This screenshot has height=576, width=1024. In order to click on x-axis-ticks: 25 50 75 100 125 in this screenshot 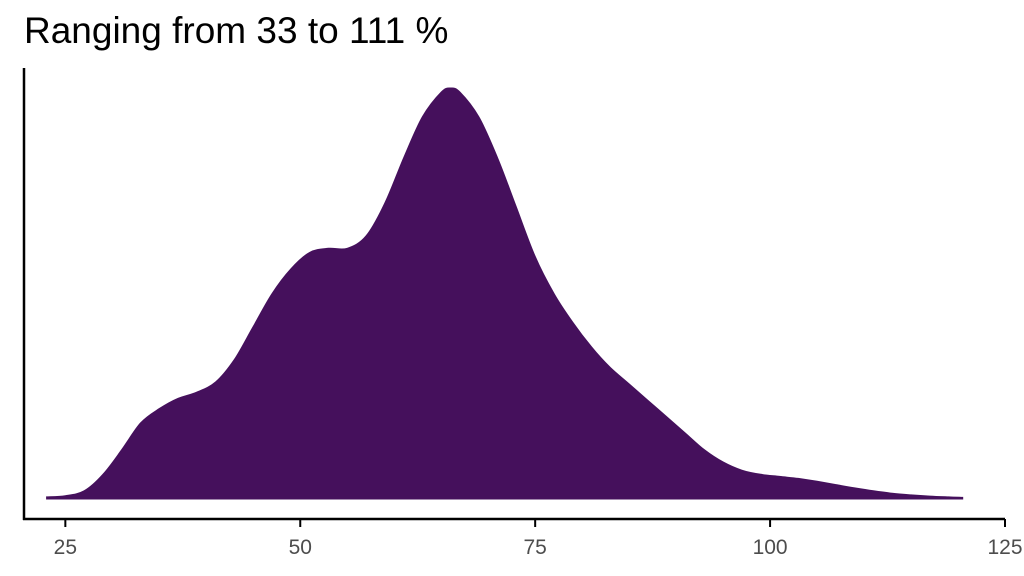, I will do `click(538, 539)`.